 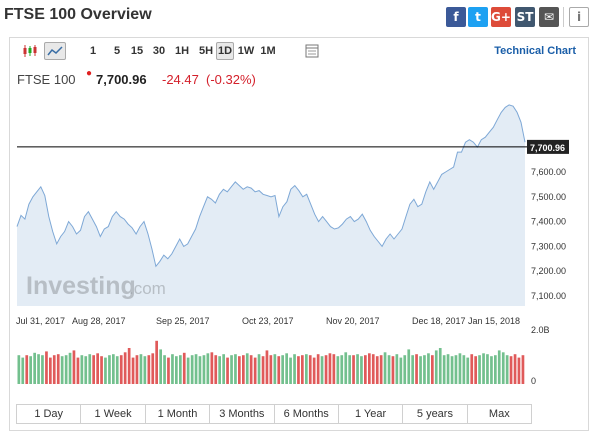 I want to click on period-3-months: 3 Months, so click(x=242, y=414).